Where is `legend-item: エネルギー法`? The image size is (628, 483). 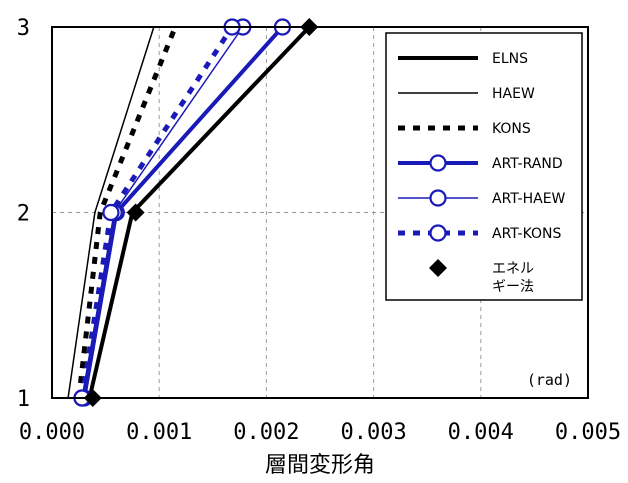 legend-item: エネルギー法 is located at coordinates (481, 277).